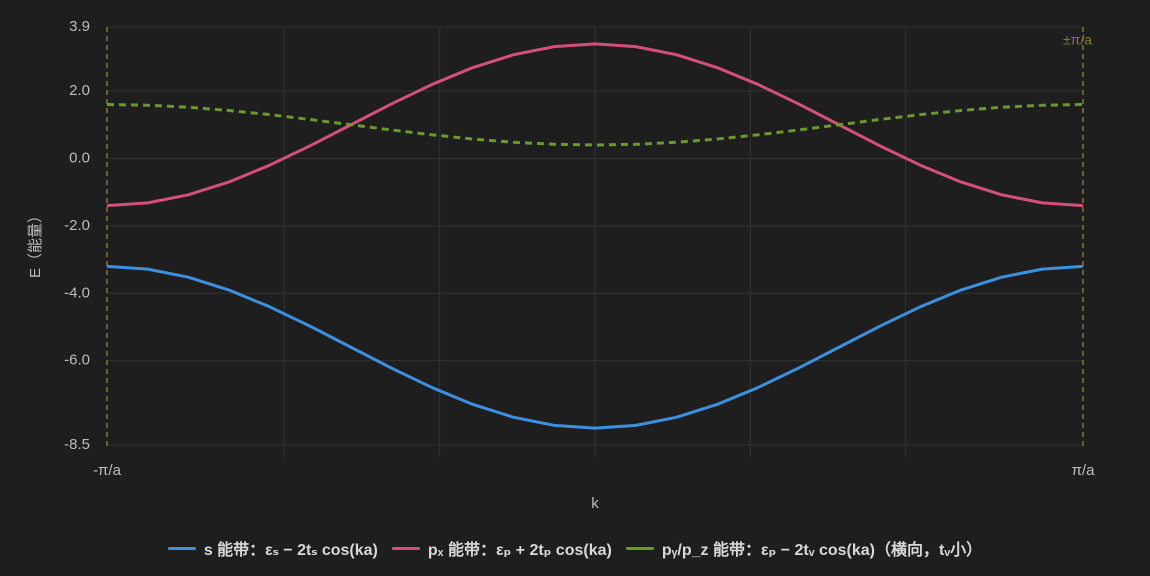  I want to click on y-tick-label: -8.5, so click(77, 444).